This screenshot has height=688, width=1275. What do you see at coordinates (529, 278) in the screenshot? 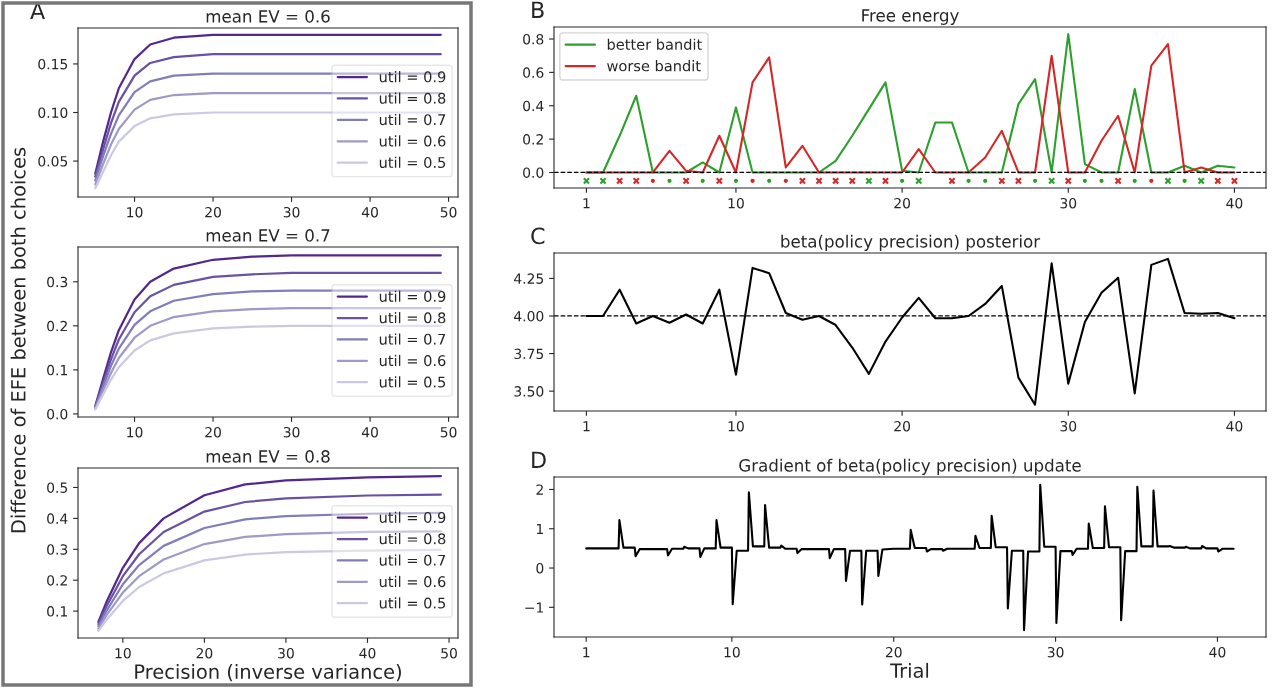
I see `y-tick-label: 4.25` at bounding box center [529, 278].